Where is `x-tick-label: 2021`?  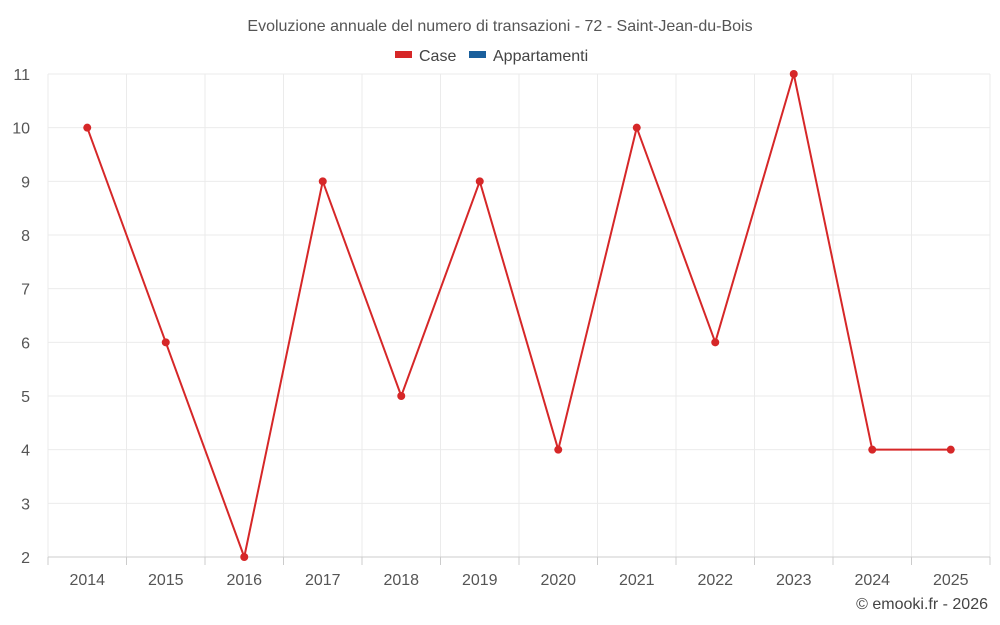
x-tick-label: 2021 is located at coordinates (637, 580).